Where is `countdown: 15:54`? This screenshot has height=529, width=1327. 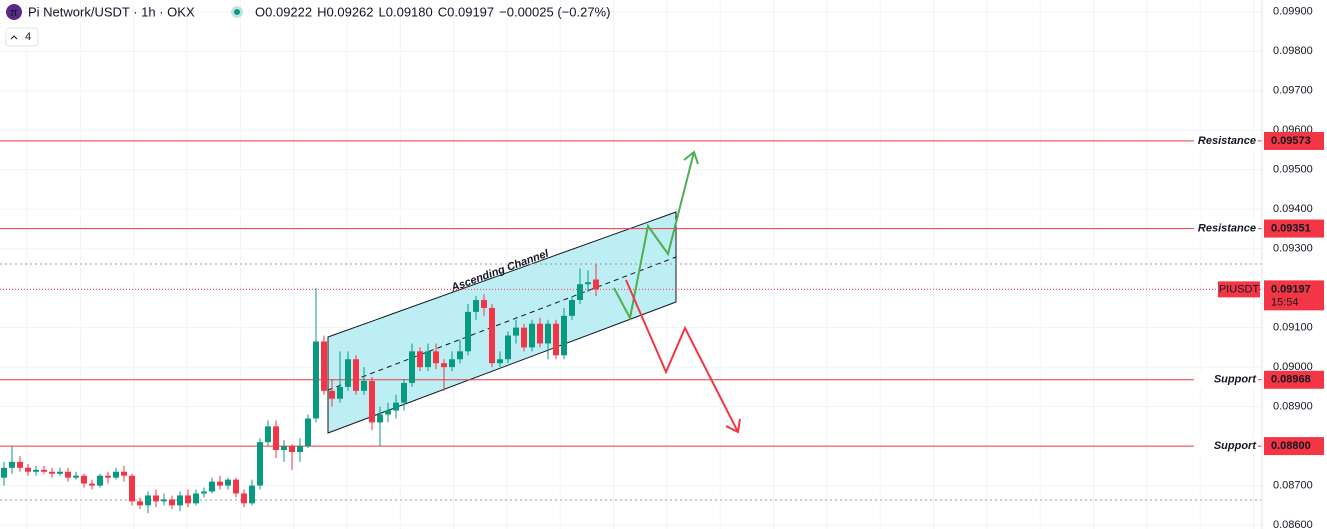
countdown: 15:54 is located at coordinates (1285, 302).